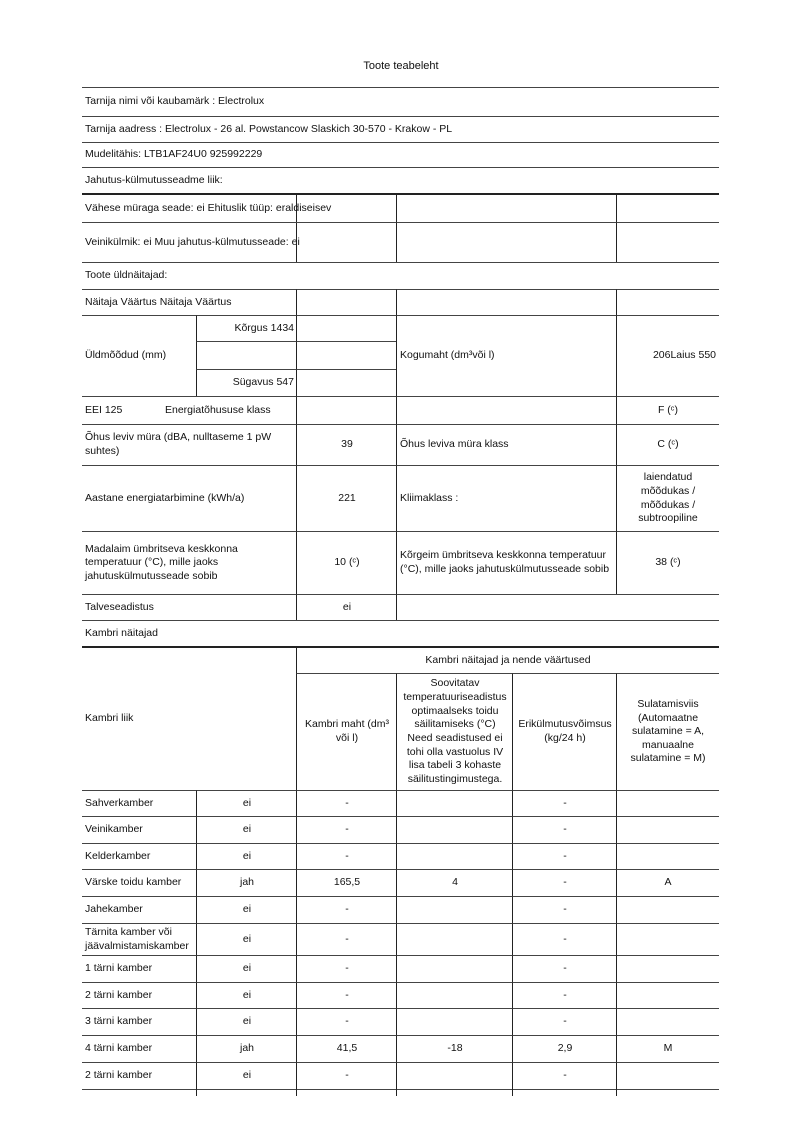 This screenshot has width=802, height=1134. I want to click on compartment-defrost: M, so click(667, 1049).